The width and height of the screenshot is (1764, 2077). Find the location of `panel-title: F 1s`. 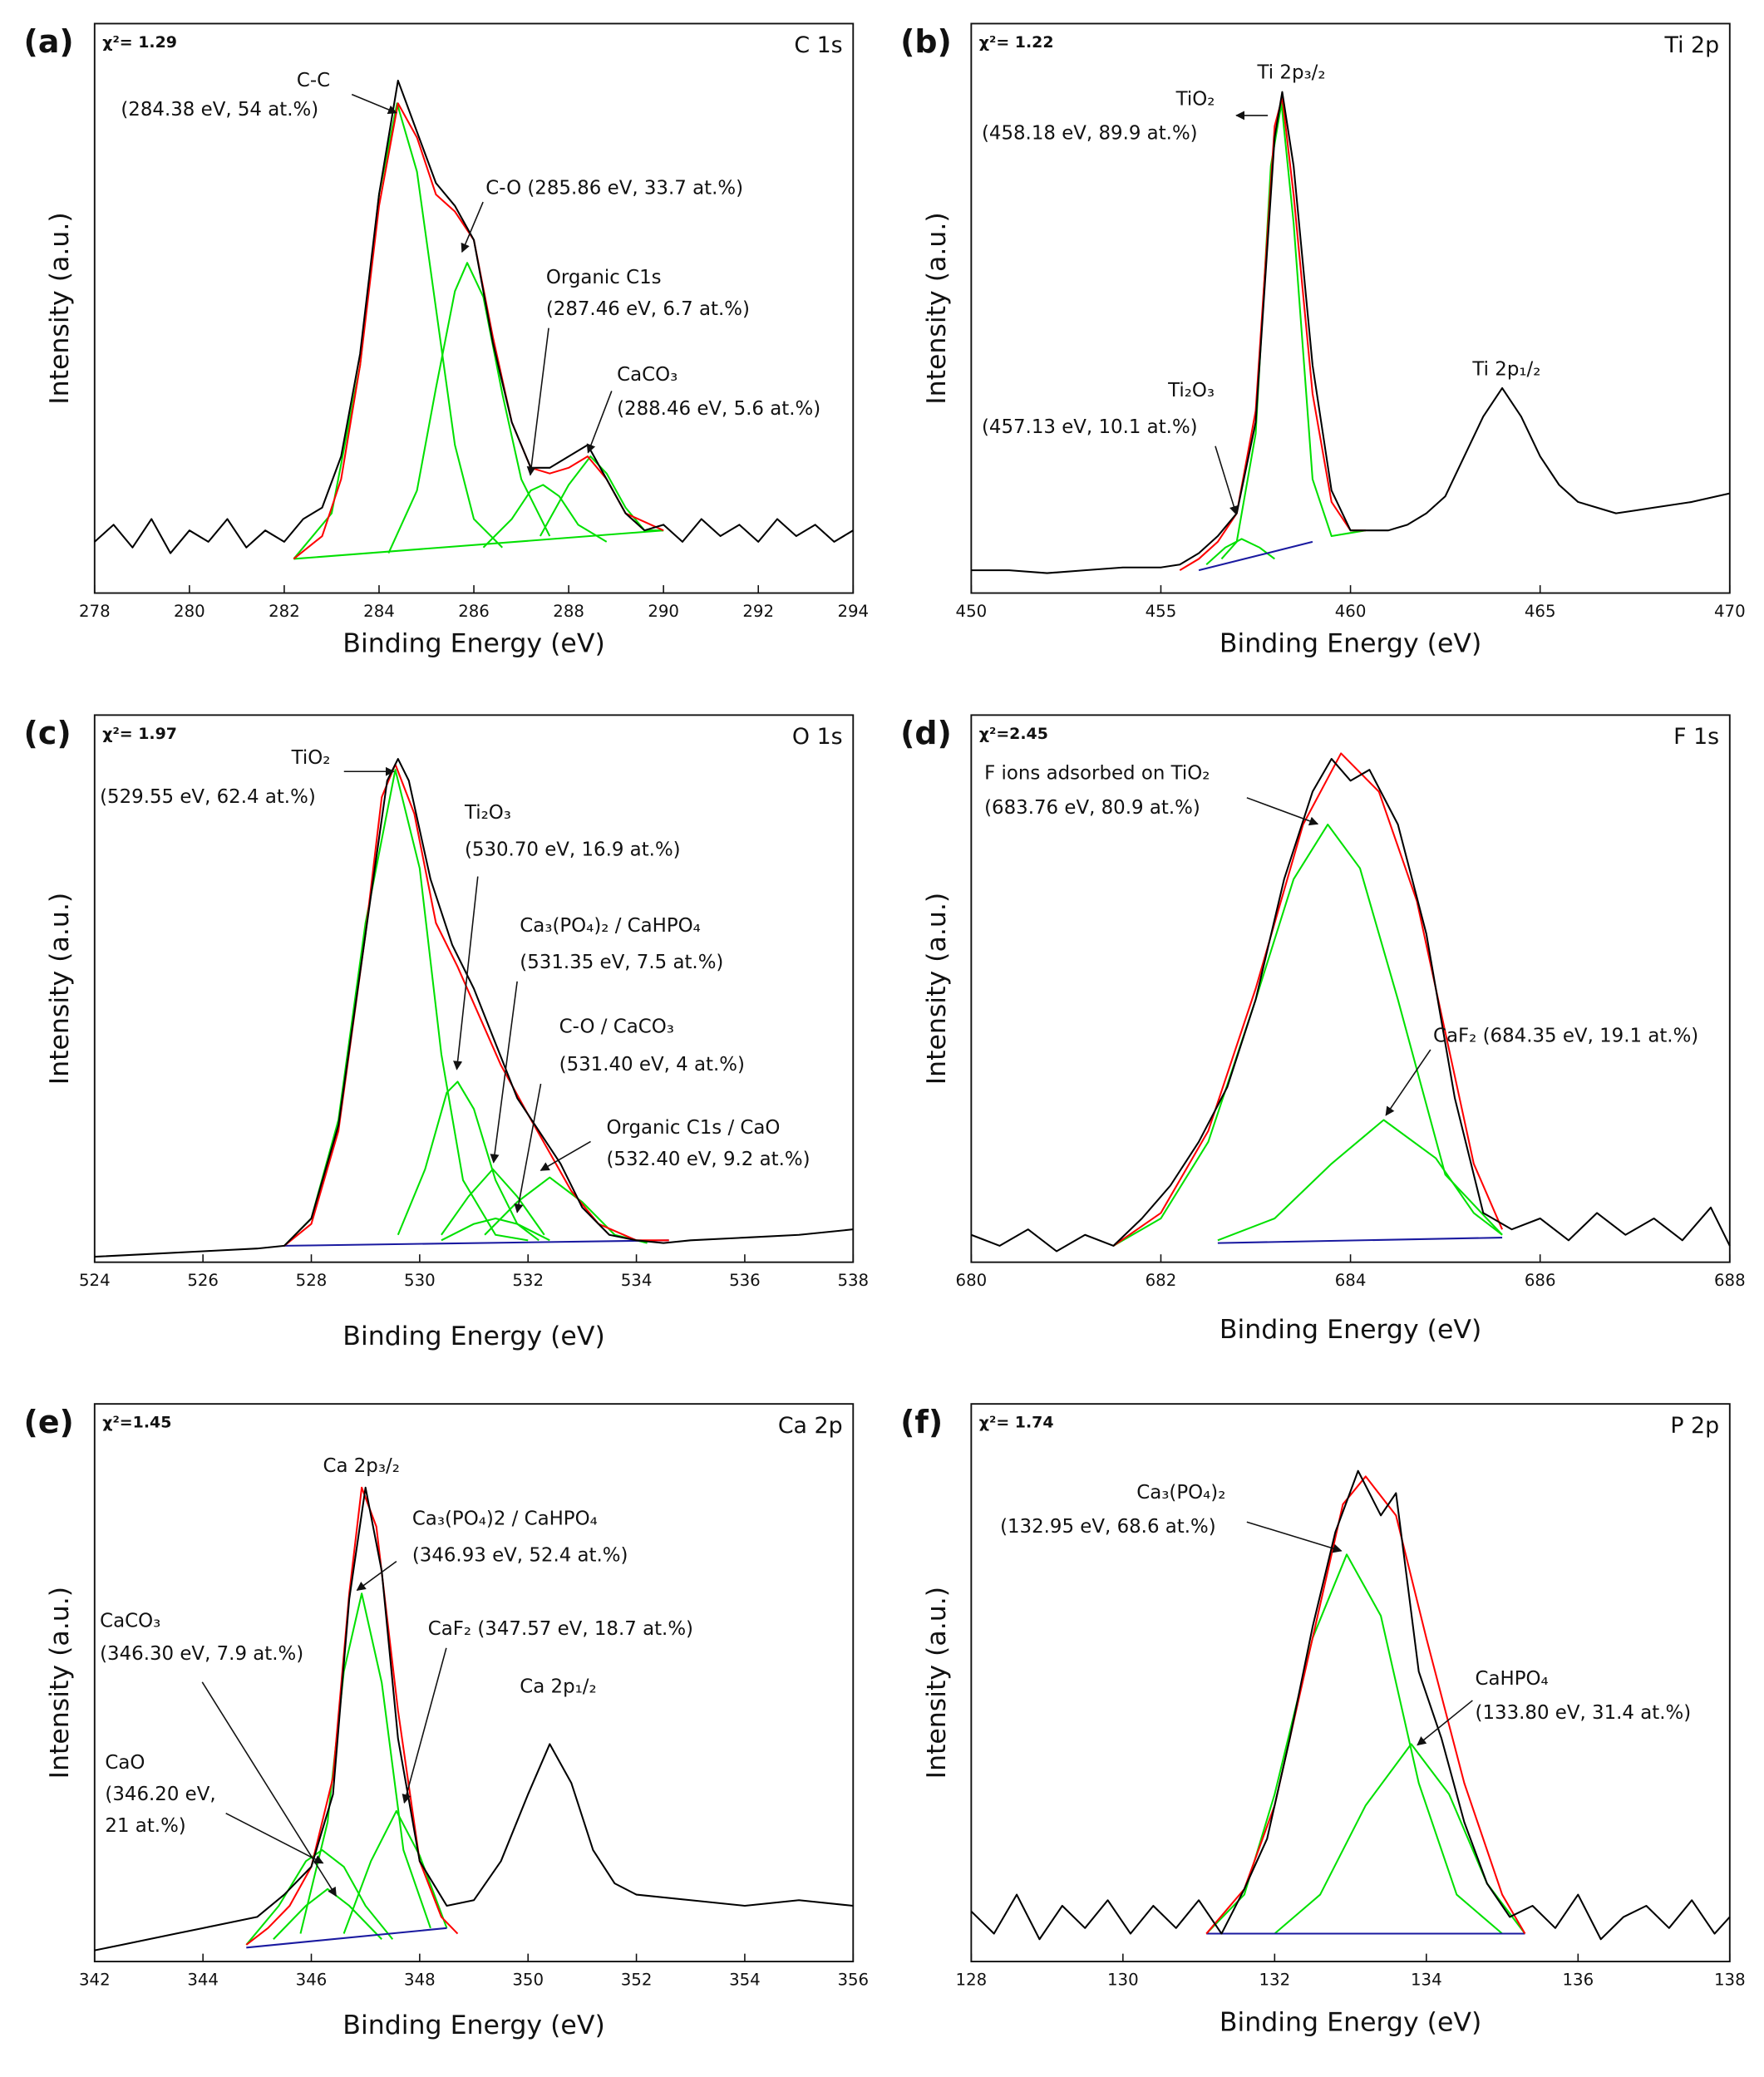

panel-title: F 1s is located at coordinates (1696, 737).